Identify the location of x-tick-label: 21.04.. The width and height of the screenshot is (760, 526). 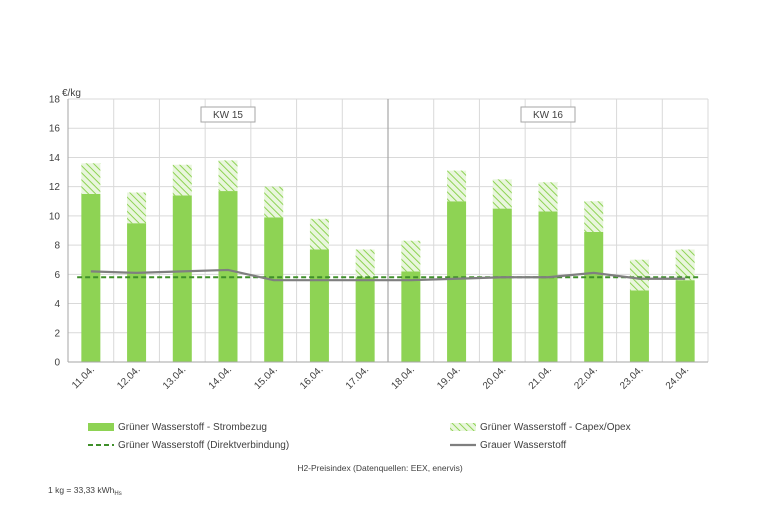
(540, 377).